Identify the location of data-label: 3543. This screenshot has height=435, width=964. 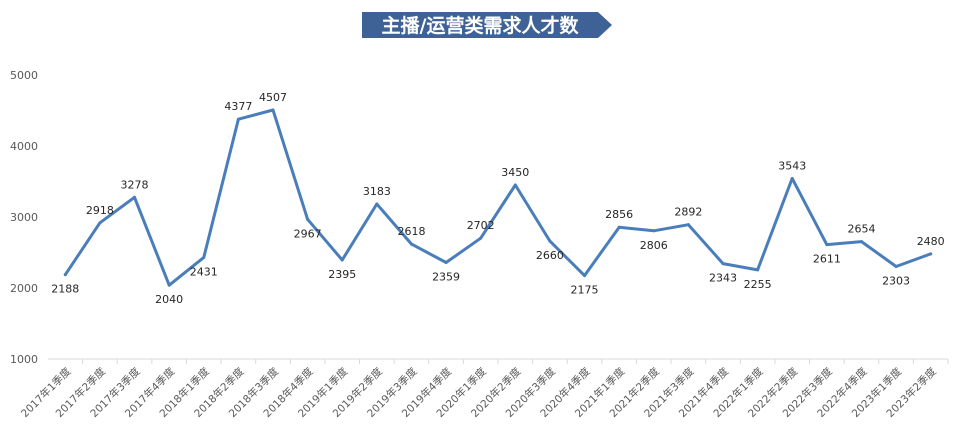
(792, 165).